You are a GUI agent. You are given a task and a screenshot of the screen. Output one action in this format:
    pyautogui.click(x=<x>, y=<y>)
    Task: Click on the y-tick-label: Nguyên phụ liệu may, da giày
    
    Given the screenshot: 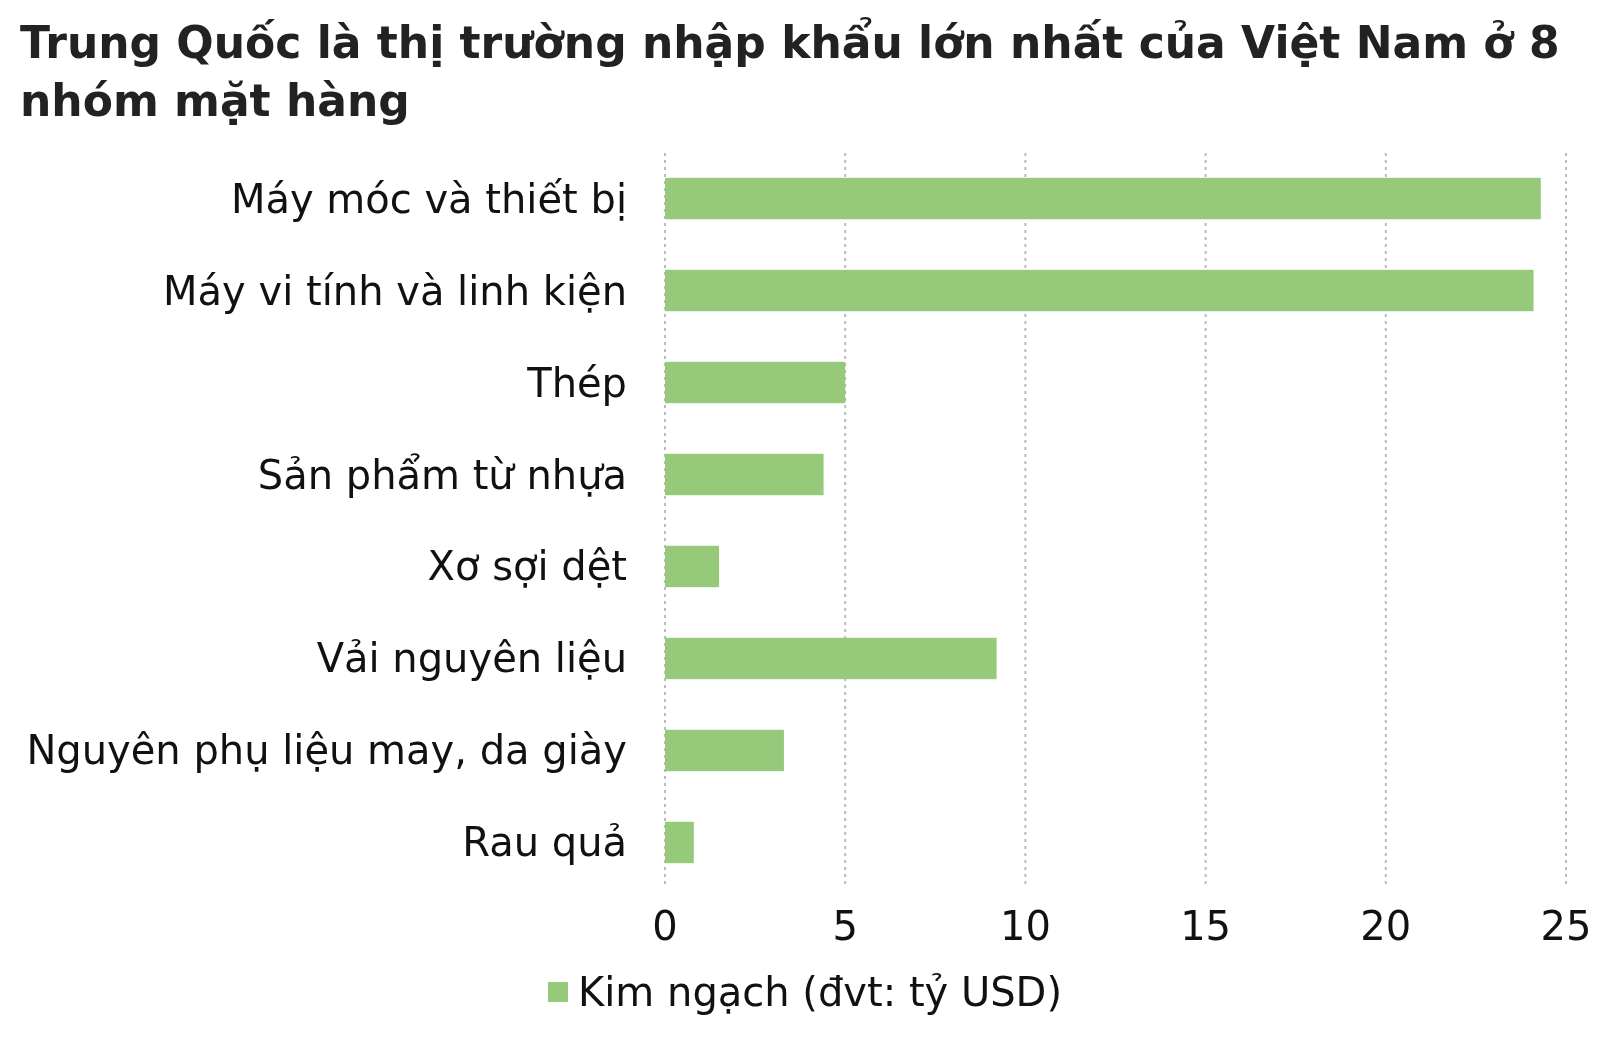 What is the action you would take?
    pyautogui.click(x=326, y=750)
    